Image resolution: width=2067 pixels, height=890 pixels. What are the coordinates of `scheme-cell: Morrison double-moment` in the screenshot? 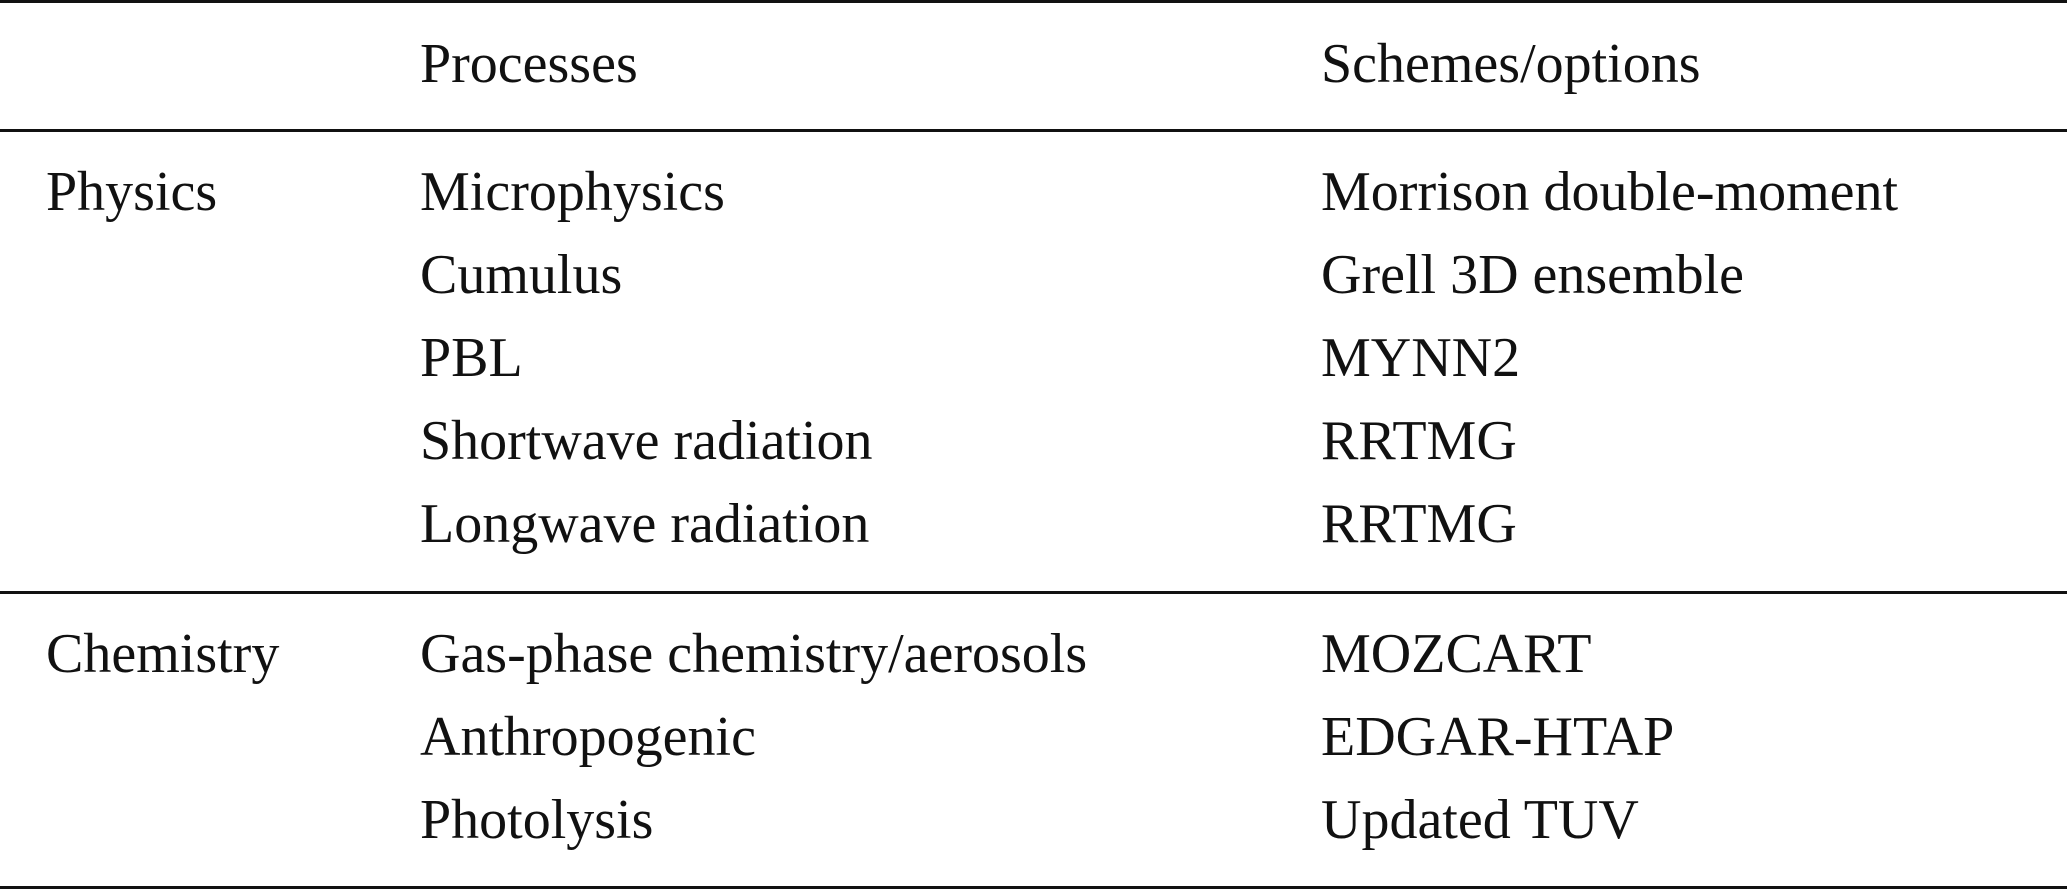 It's located at (1610, 192).